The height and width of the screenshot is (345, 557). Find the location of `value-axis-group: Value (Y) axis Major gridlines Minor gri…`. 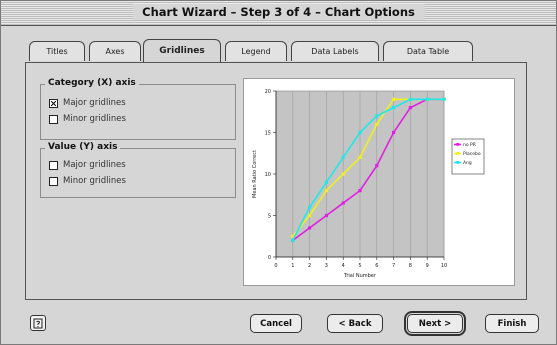

value-axis-group: Value (Y) axis Major gridlines Minor gri… is located at coordinates (138, 170).